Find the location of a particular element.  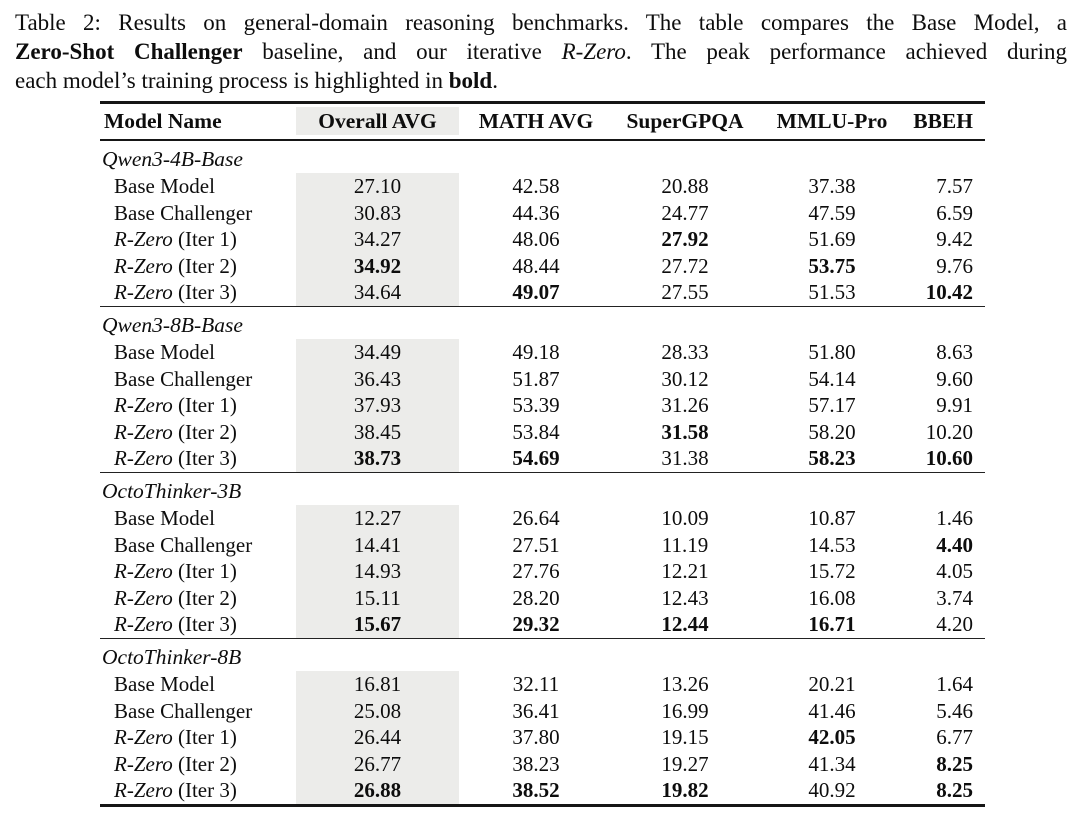

col-header-model-name: Model Name is located at coordinates (195, 121).